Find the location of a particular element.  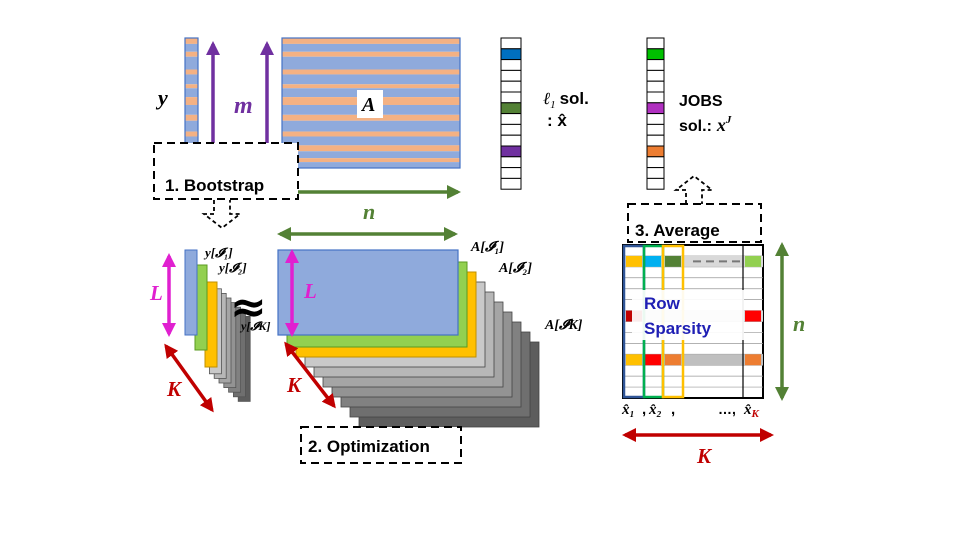

K-label-mid: K is located at coordinates (294, 385).